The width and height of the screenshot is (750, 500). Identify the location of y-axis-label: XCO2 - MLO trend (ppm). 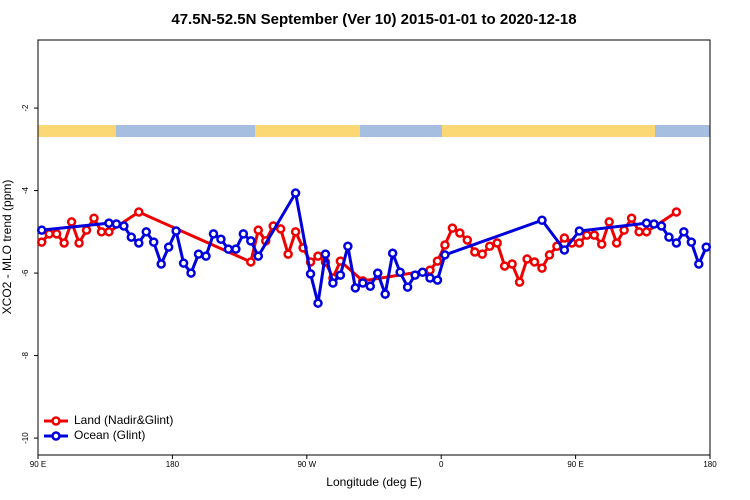
(7, 247).